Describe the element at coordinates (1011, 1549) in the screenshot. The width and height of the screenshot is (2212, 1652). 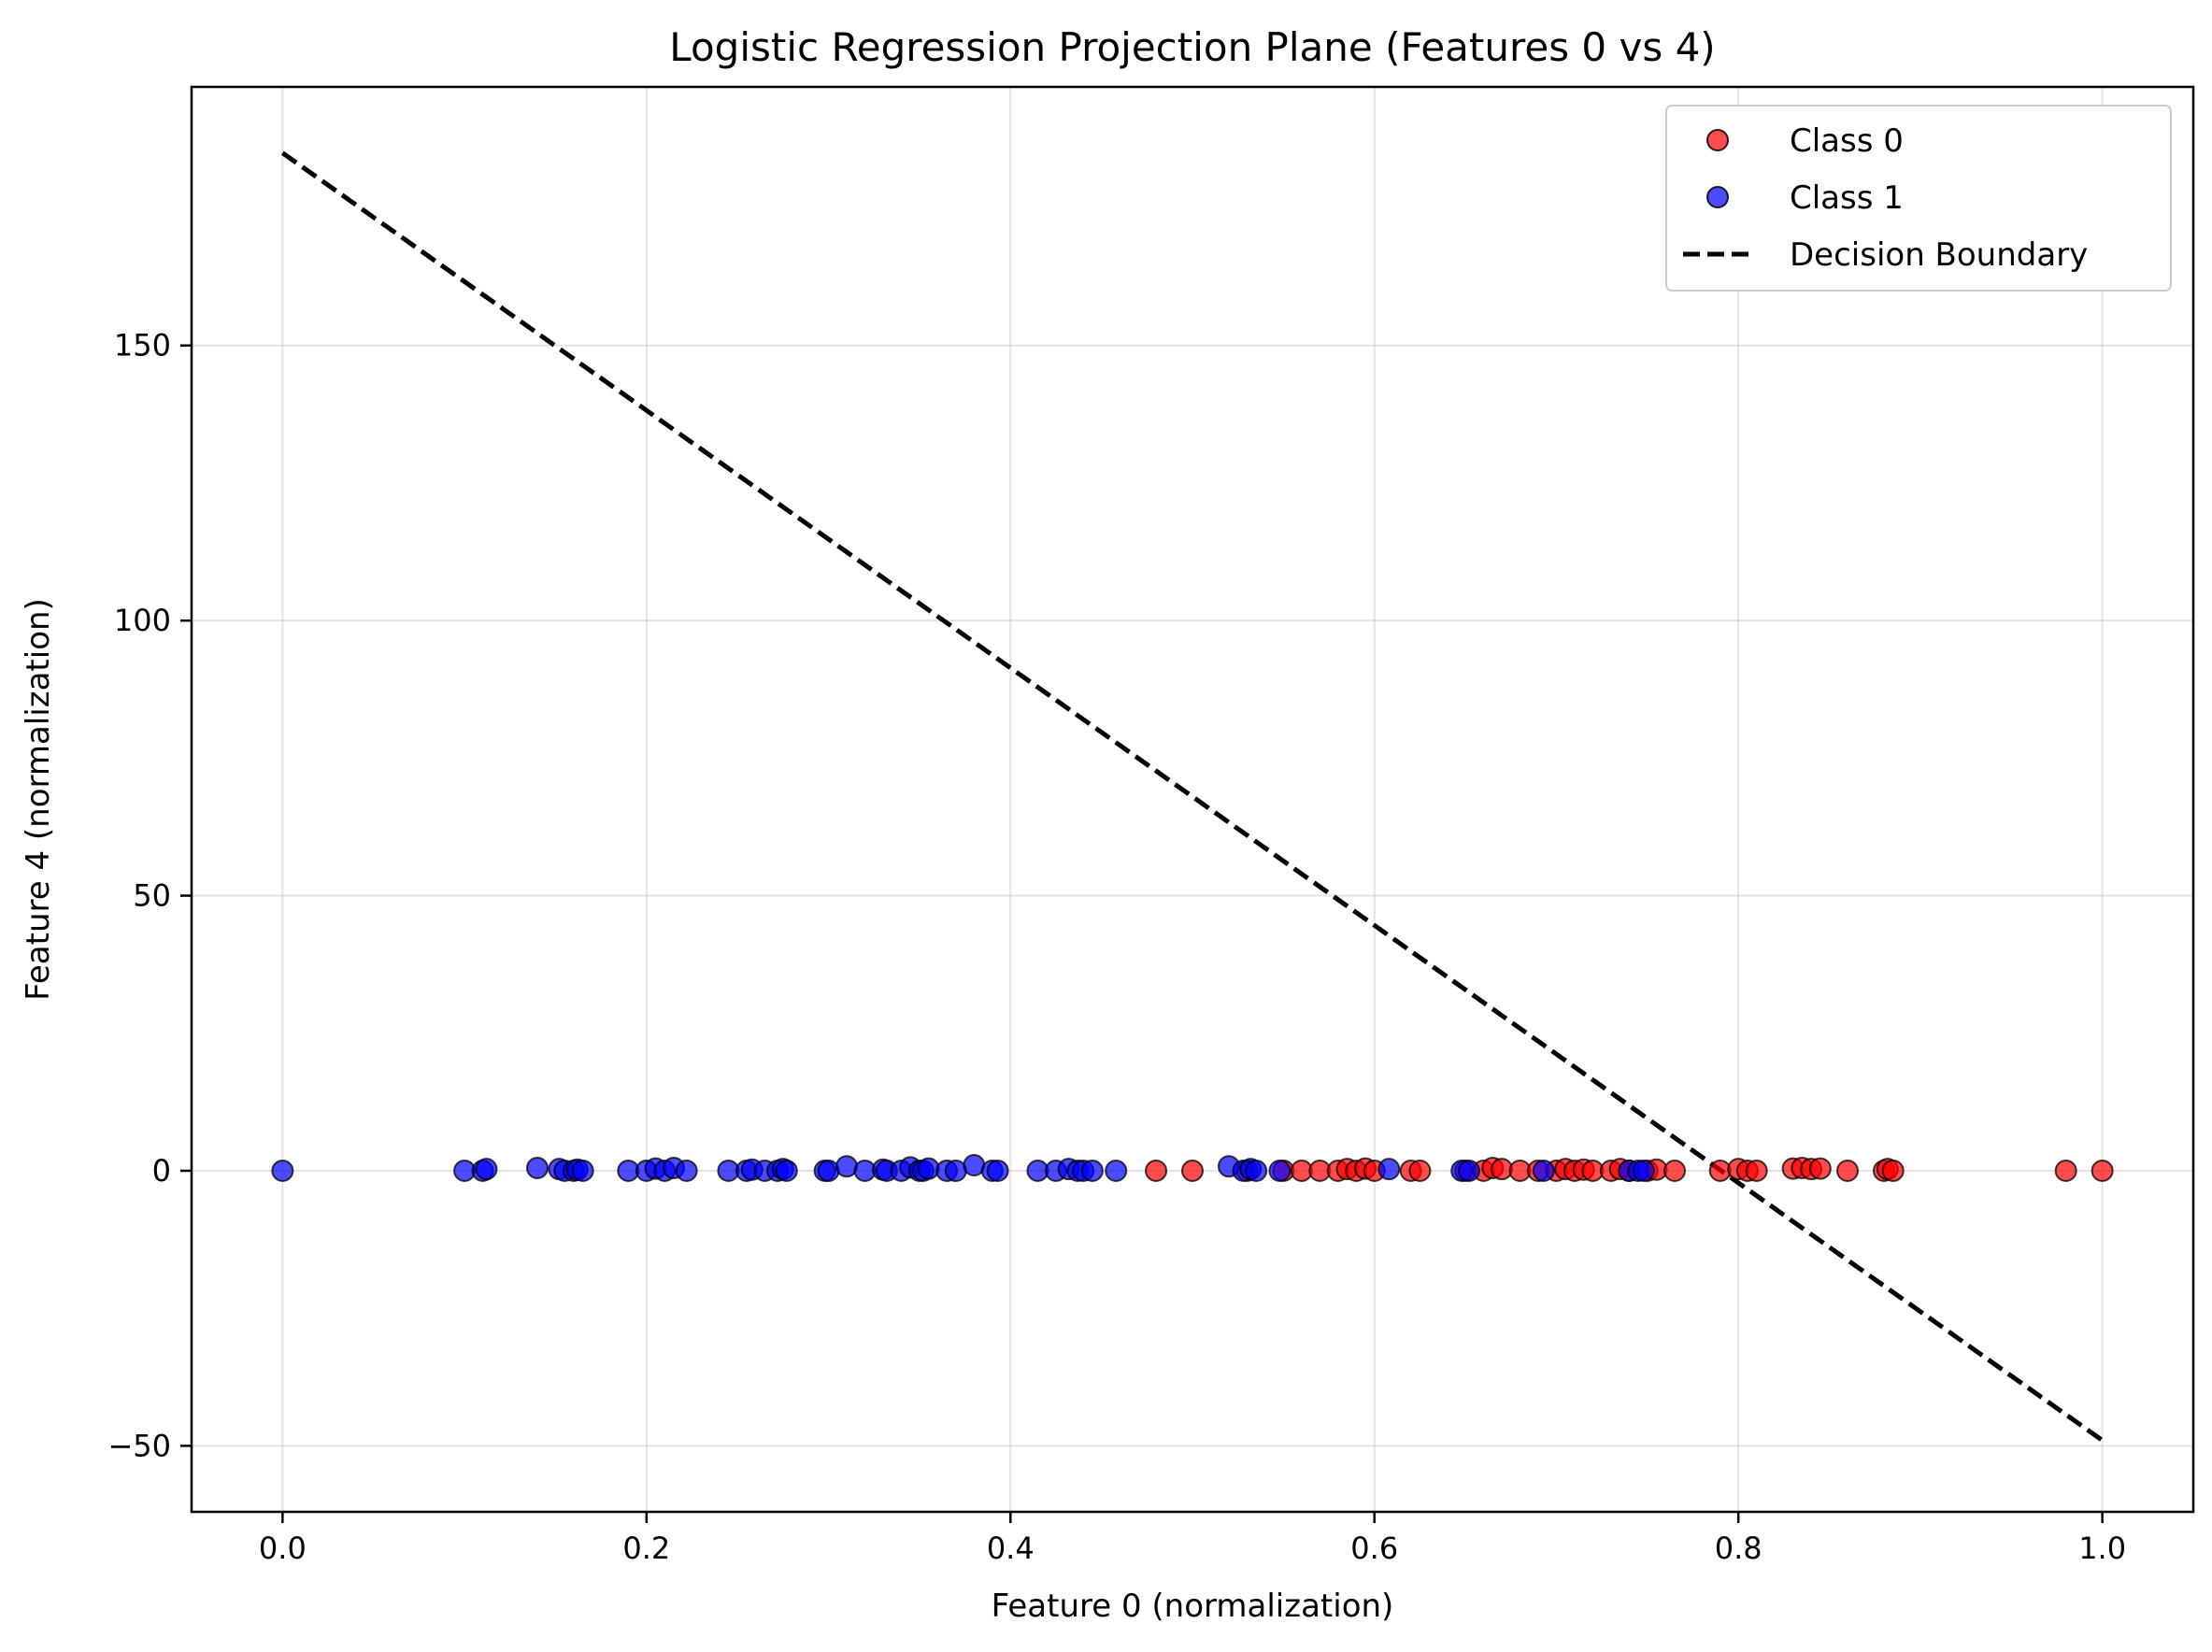
I see `x-tick-label: 0.4` at that location.